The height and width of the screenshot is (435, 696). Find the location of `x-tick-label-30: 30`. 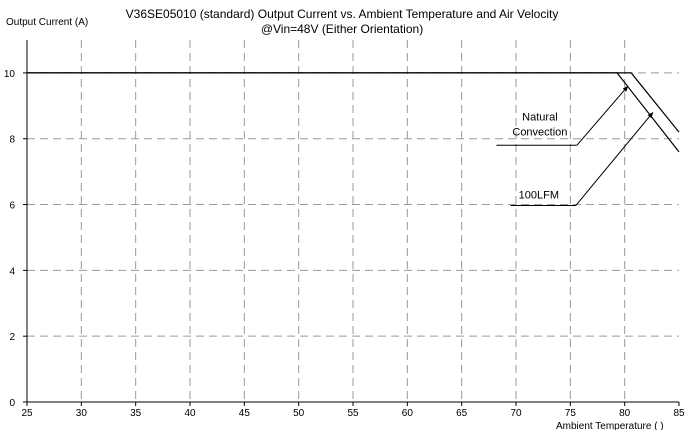

x-tick-label-30: 30 is located at coordinates (82, 413).